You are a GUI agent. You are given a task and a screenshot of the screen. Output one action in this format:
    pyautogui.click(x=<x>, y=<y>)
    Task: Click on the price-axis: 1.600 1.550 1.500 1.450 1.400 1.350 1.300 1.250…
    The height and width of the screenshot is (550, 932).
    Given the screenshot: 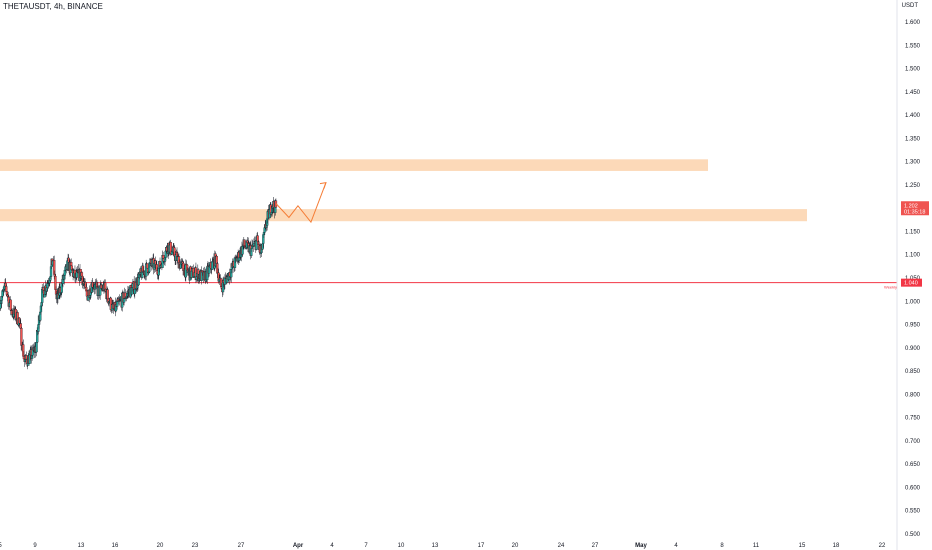 What is the action you would take?
    pyautogui.click(x=908, y=275)
    